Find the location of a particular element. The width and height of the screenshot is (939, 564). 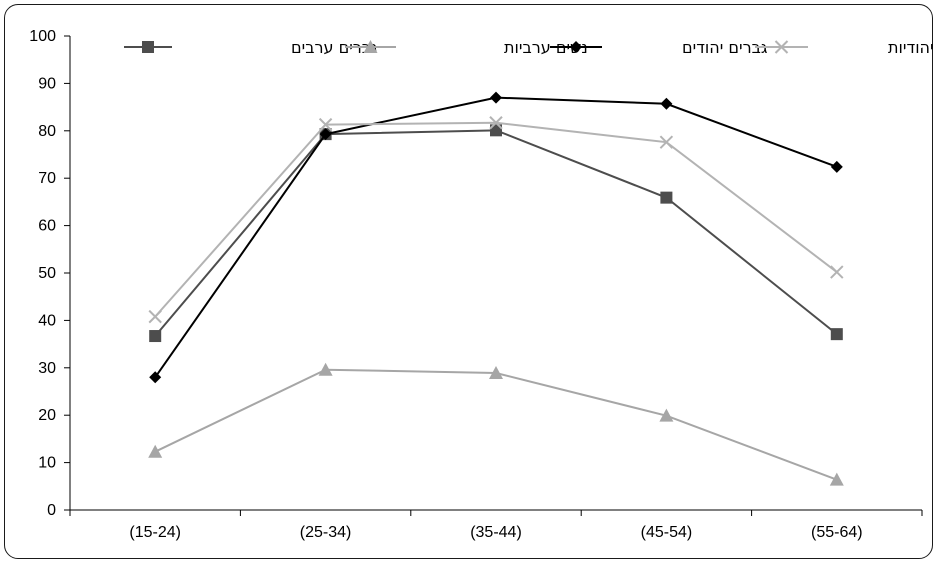

y-tick-label: 100 is located at coordinates (42, 36).